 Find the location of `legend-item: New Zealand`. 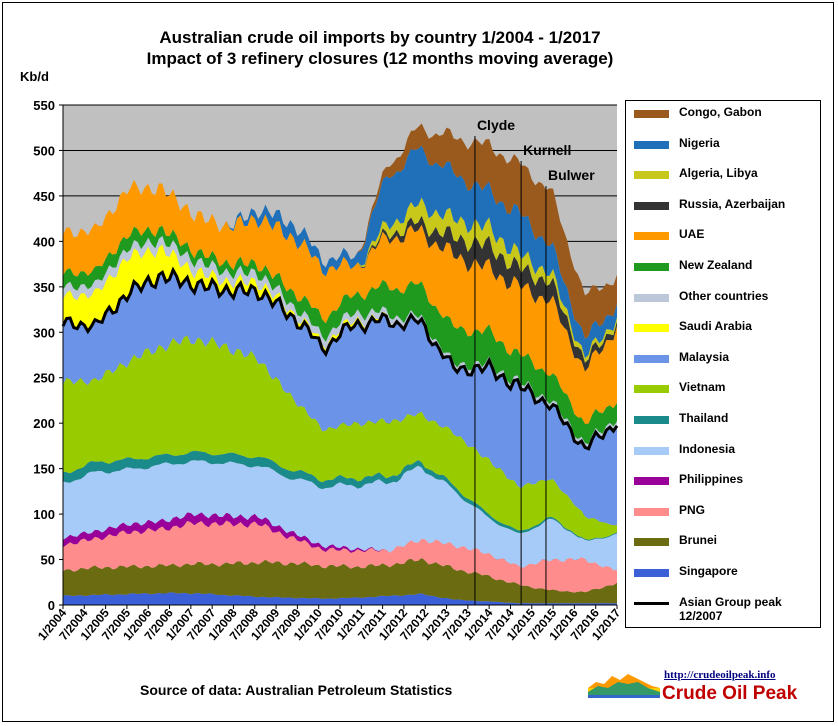

legend-item: New Zealand is located at coordinates (724, 267).